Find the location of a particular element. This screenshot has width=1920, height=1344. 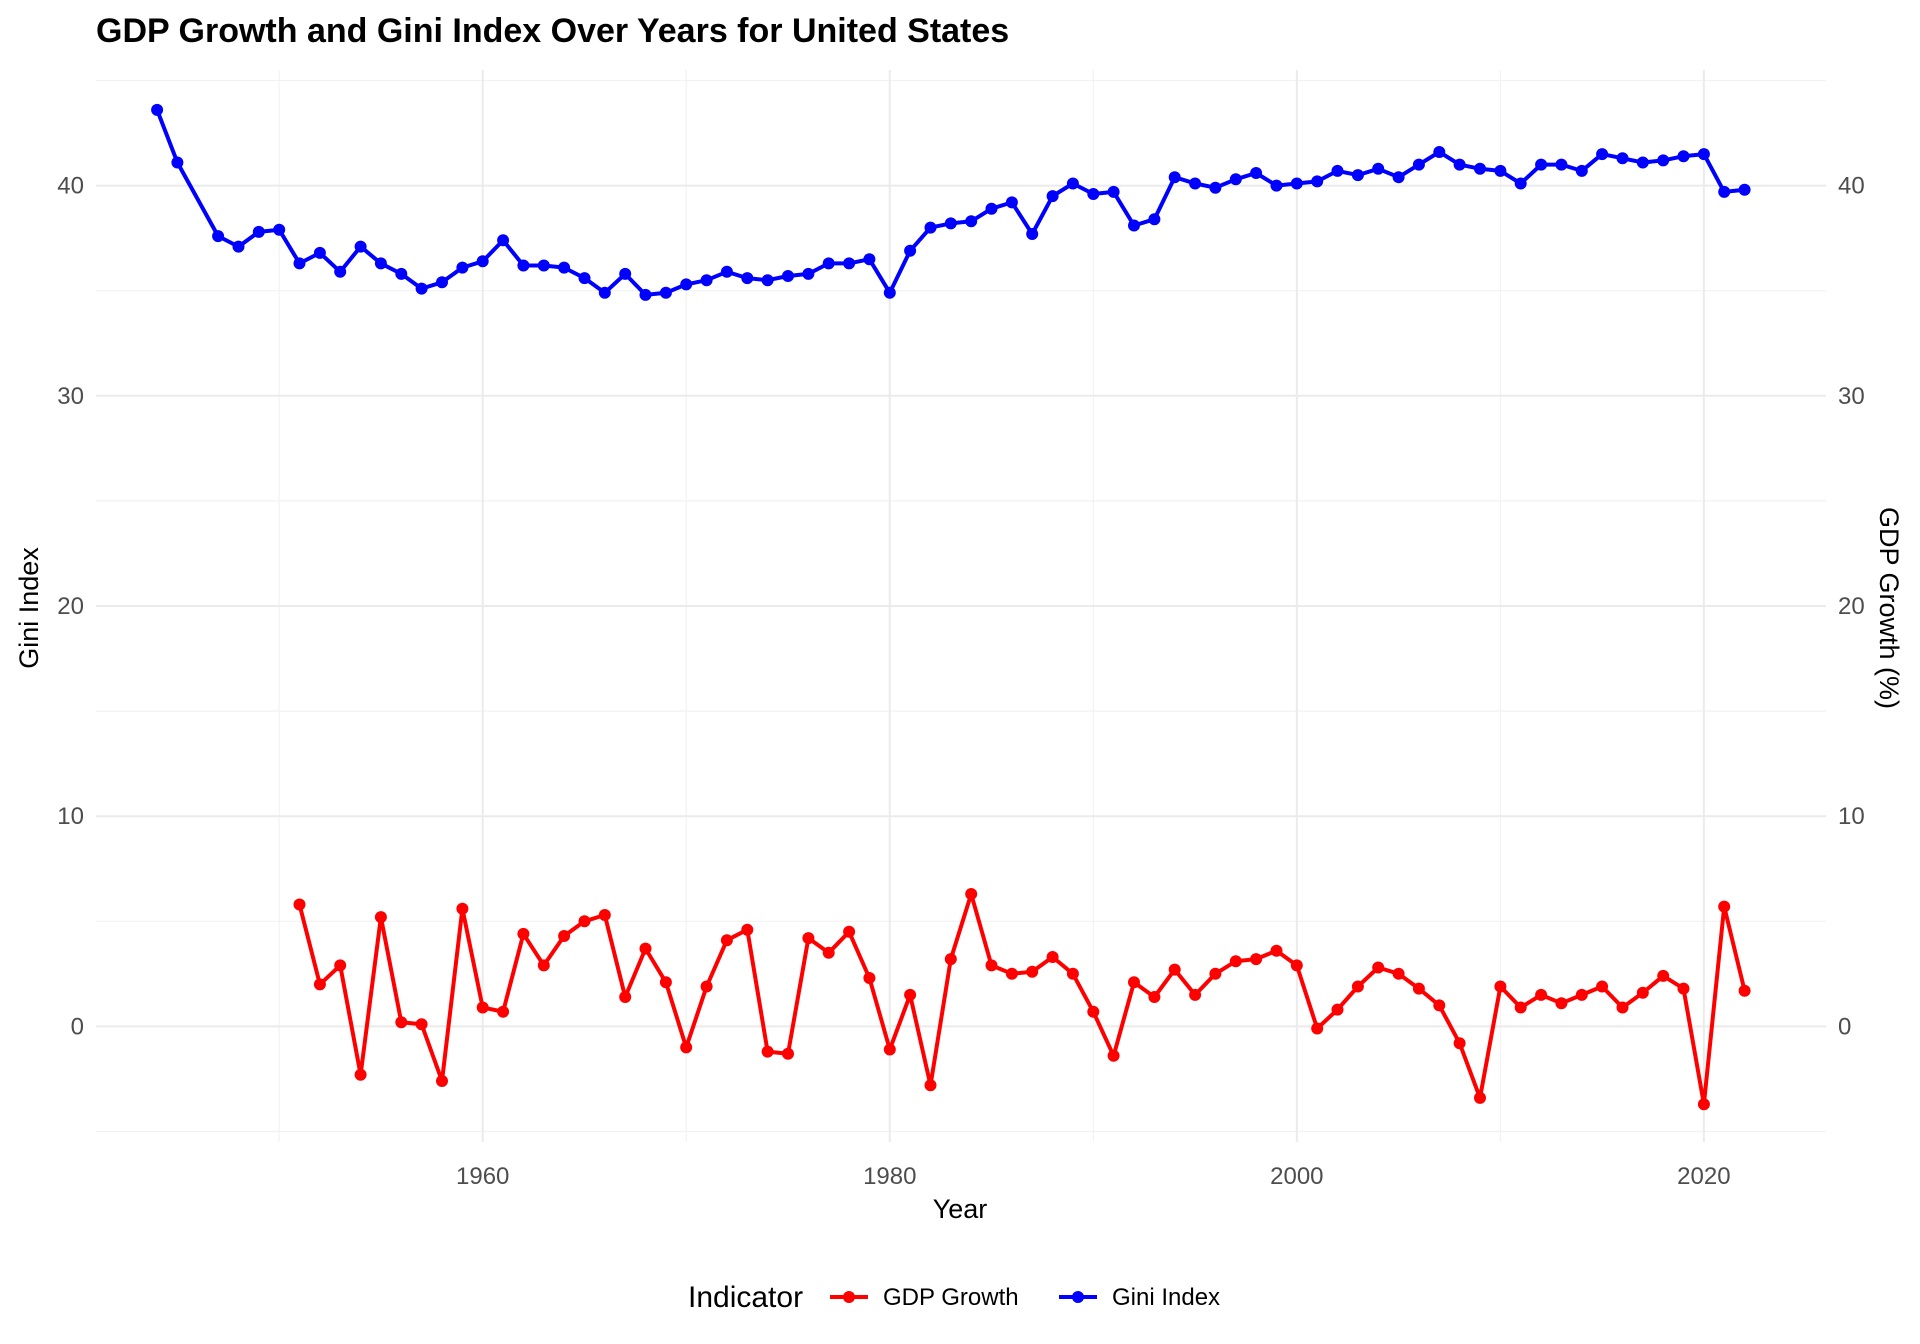

x-tick-label: 1980 is located at coordinates (889, 1176).